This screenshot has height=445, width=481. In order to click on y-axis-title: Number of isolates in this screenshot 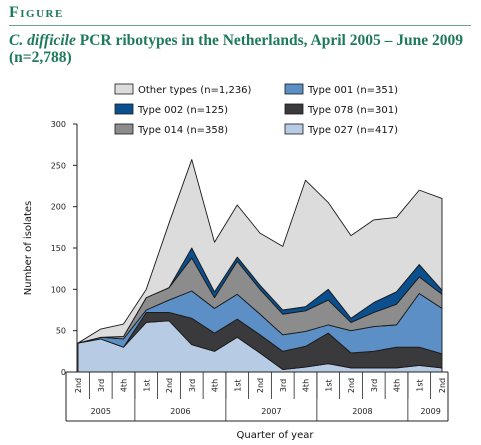, I will do `click(28, 248)`.